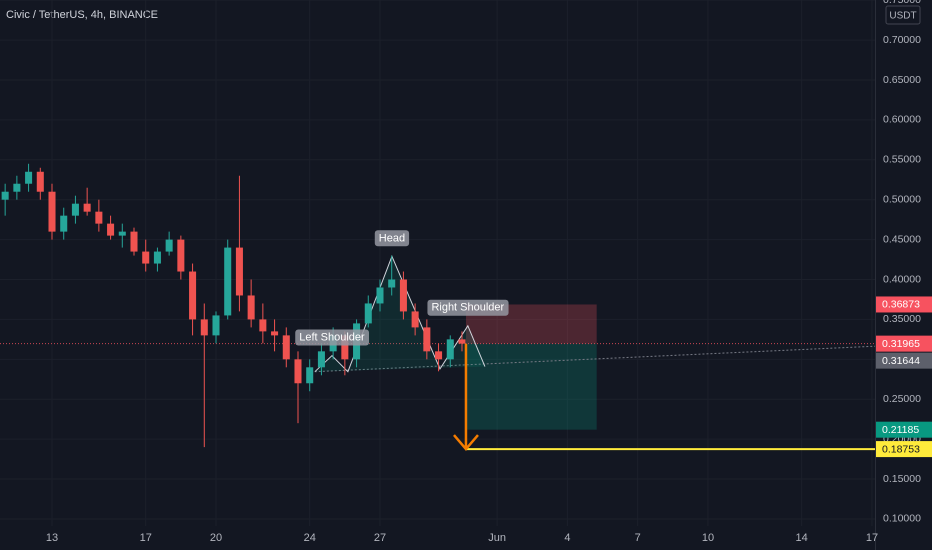 This screenshot has height=550, width=932. What do you see at coordinates (901, 305) in the screenshot?
I see `price-label: 0.36873` at bounding box center [901, 305].